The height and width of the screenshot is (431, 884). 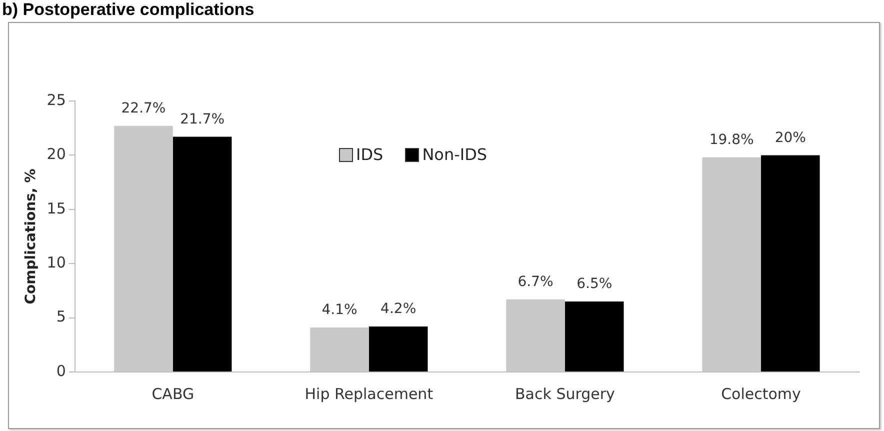 I want to click on data-label: 21.7%, so click(x=202, y=119).